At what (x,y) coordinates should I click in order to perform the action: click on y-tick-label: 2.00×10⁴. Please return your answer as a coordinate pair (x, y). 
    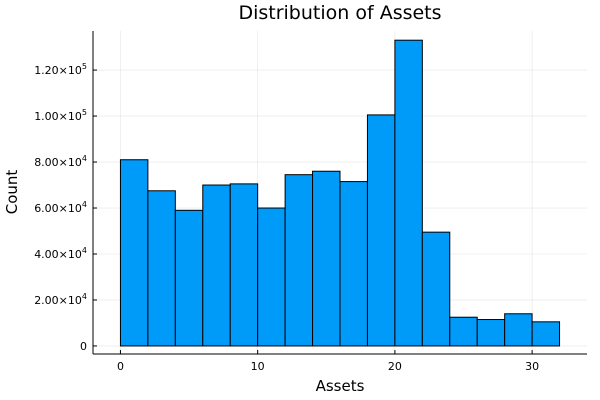
    Looking at the image, I should click on (60, 299).